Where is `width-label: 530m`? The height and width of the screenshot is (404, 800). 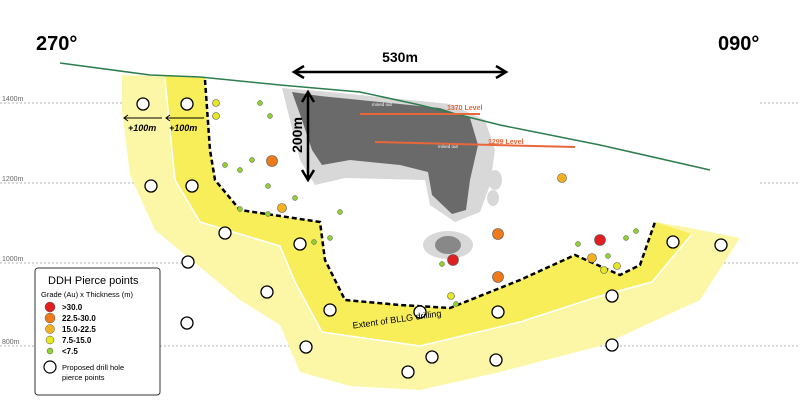
width-label: 530m is located at coordinates (400, 57).